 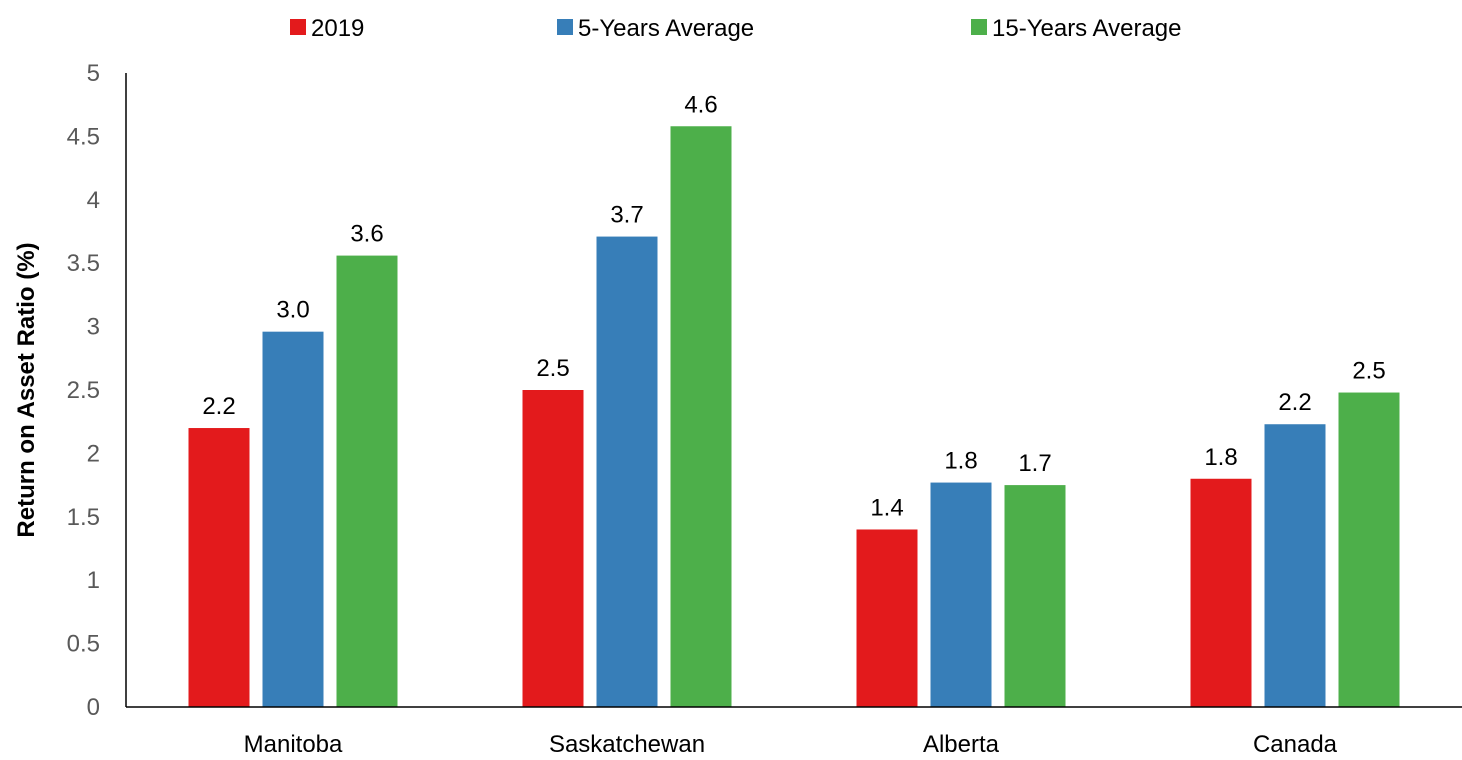 What do you see at coordinates (627, 471) in the screenshot?
I see `bar-5-years-average-saskatchewan` at bounding box center [627, 471].